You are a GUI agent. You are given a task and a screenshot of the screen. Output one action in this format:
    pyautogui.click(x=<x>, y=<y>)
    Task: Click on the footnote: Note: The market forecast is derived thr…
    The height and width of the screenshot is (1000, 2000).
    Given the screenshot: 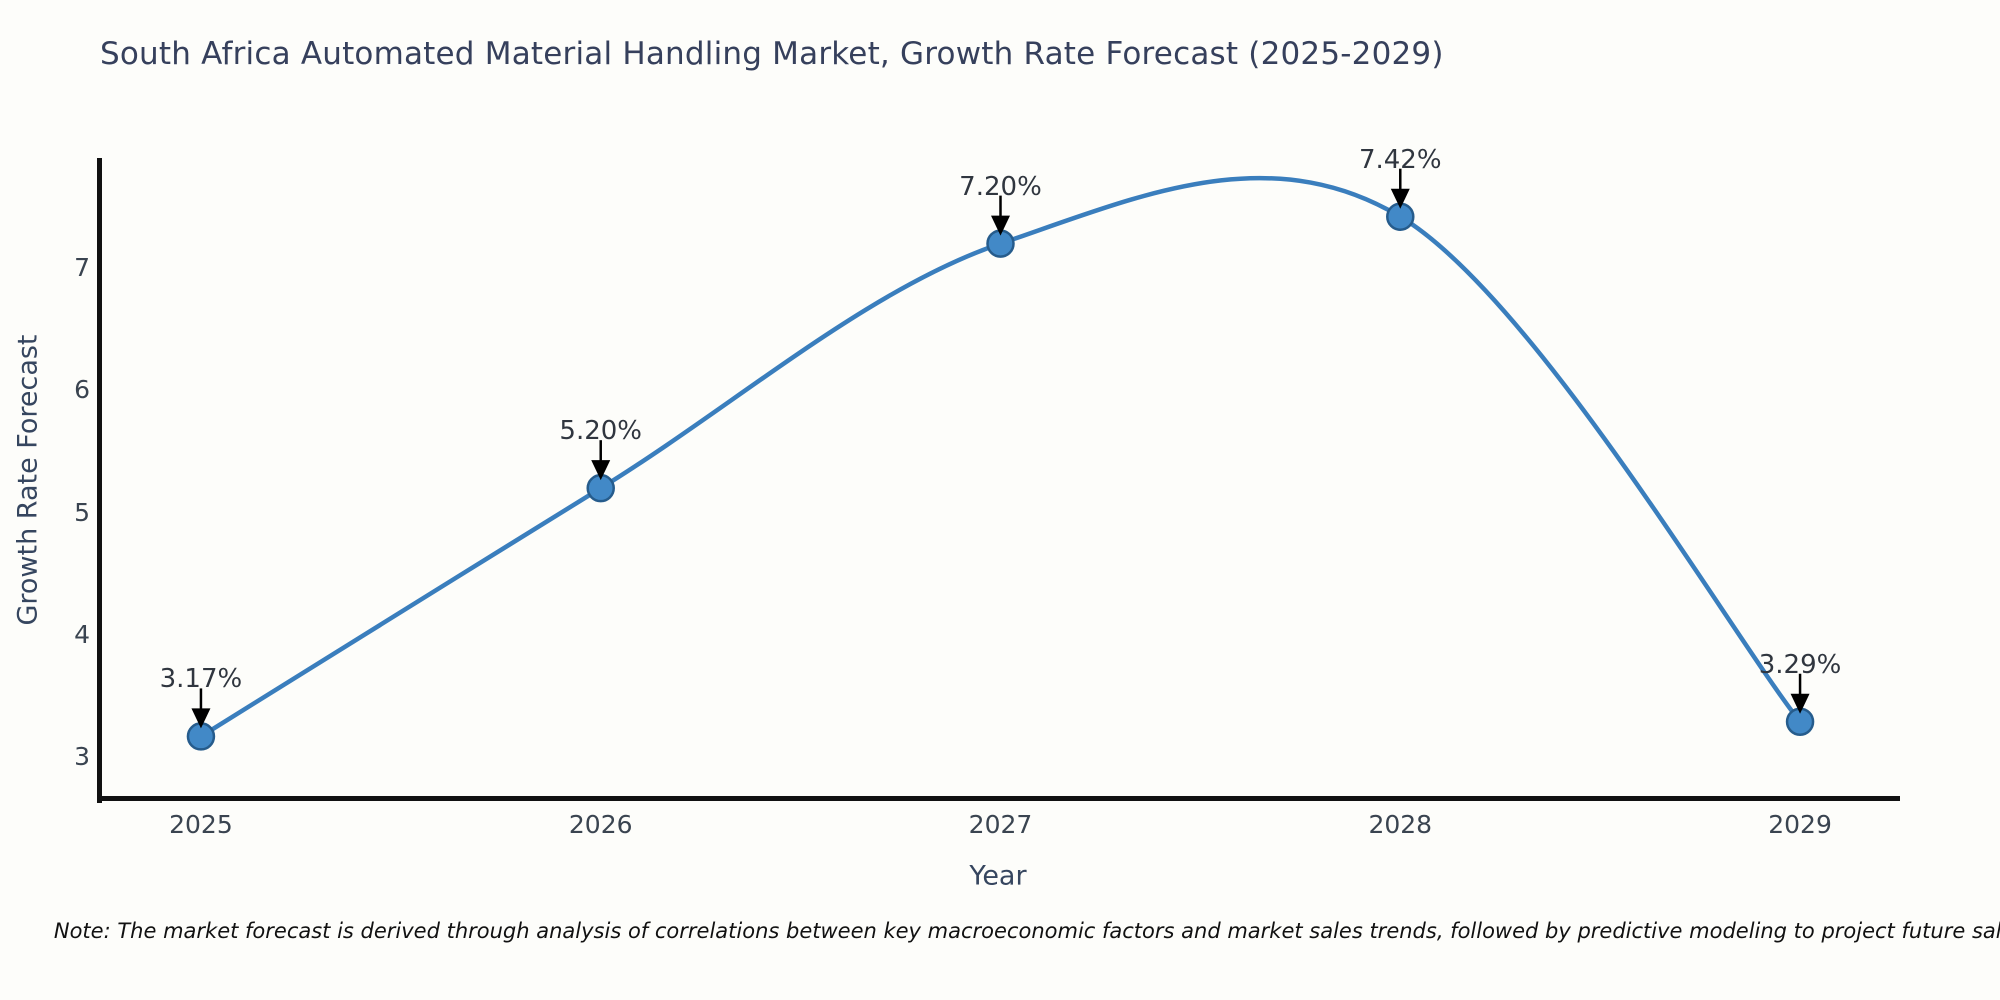 What is the action you would take?
    pyautogui.click(x=1026, y=931)
    